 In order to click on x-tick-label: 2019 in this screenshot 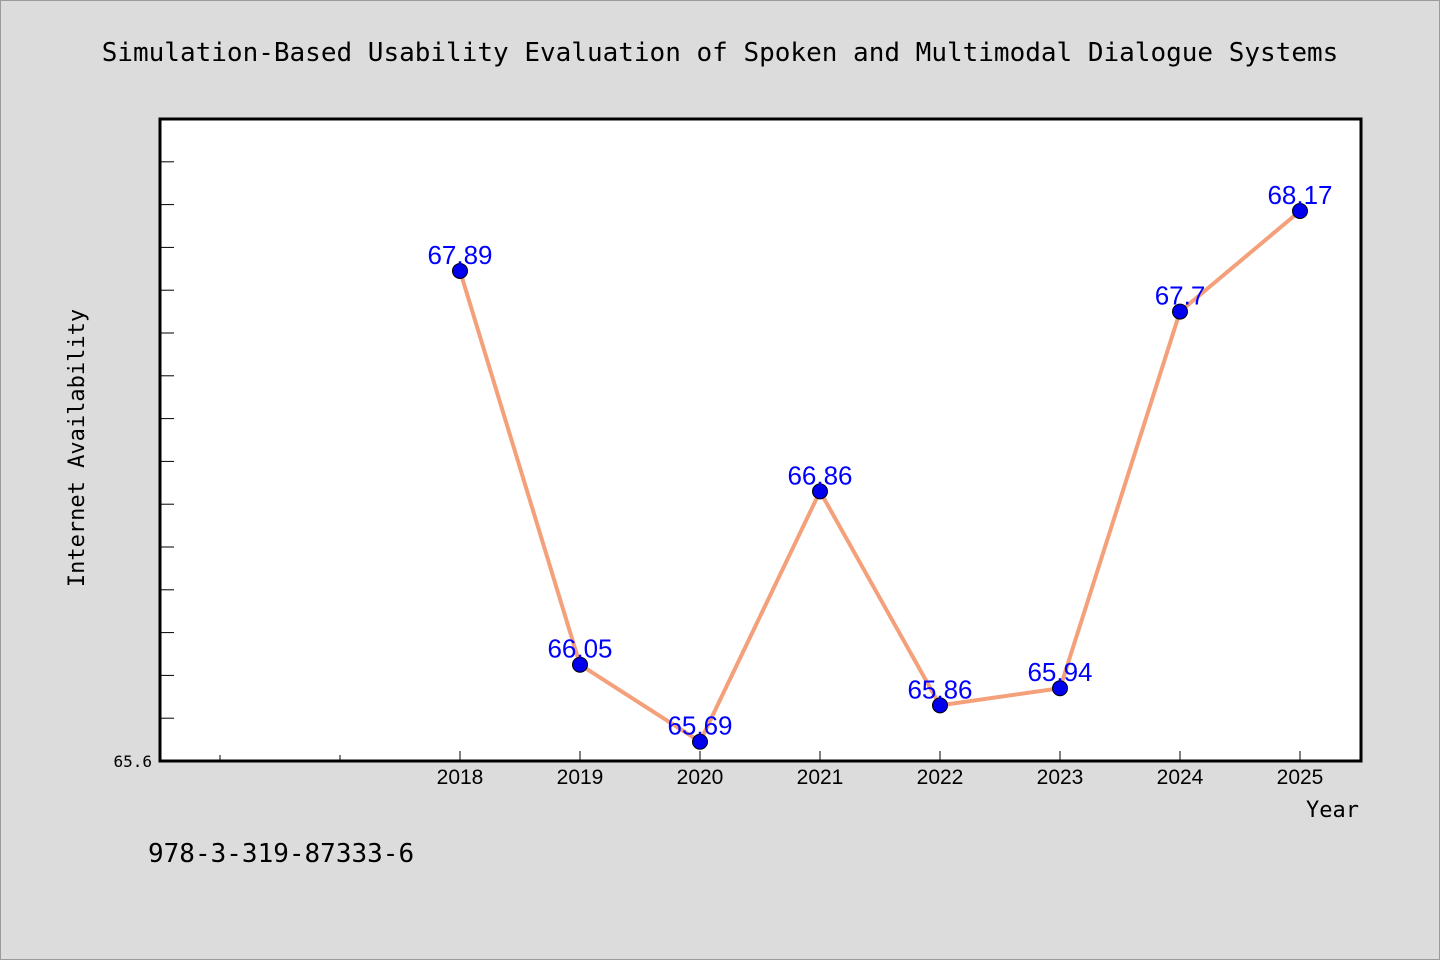, I will do `click(580, 777)`.